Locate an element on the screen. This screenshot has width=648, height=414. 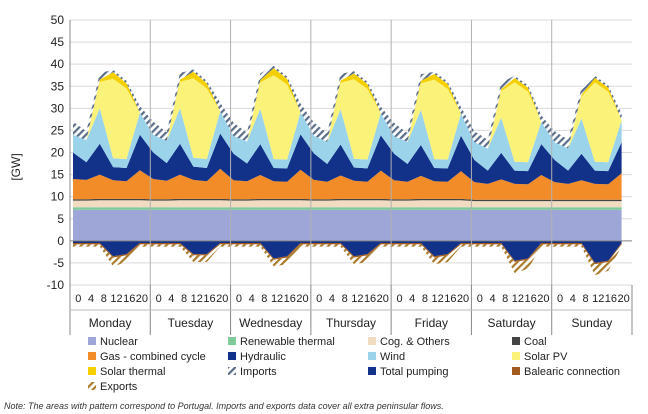
x-day-label: Friday is located at coordinates (431, 323).